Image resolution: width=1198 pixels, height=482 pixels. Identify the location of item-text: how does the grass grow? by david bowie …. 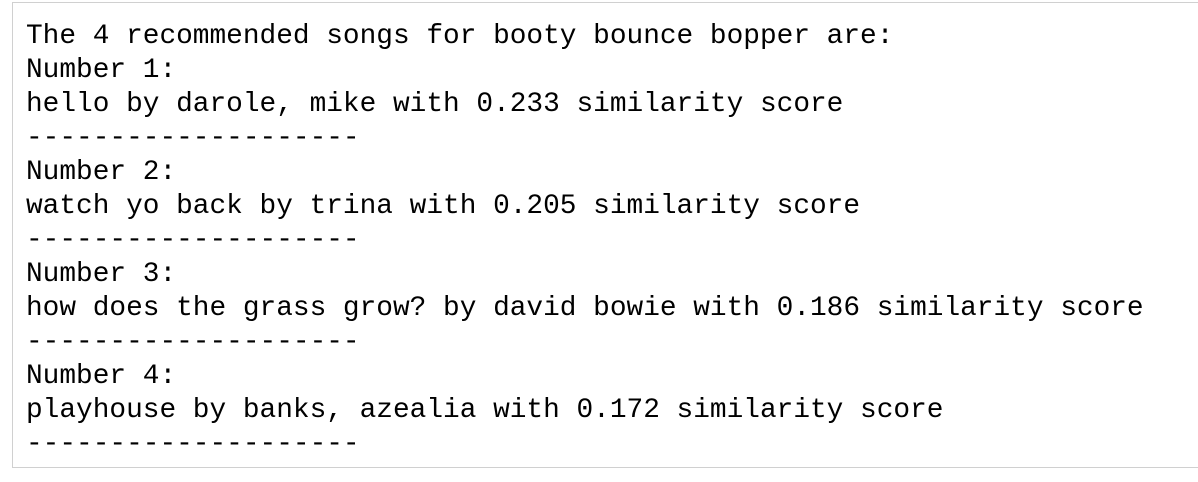
(585, 308).